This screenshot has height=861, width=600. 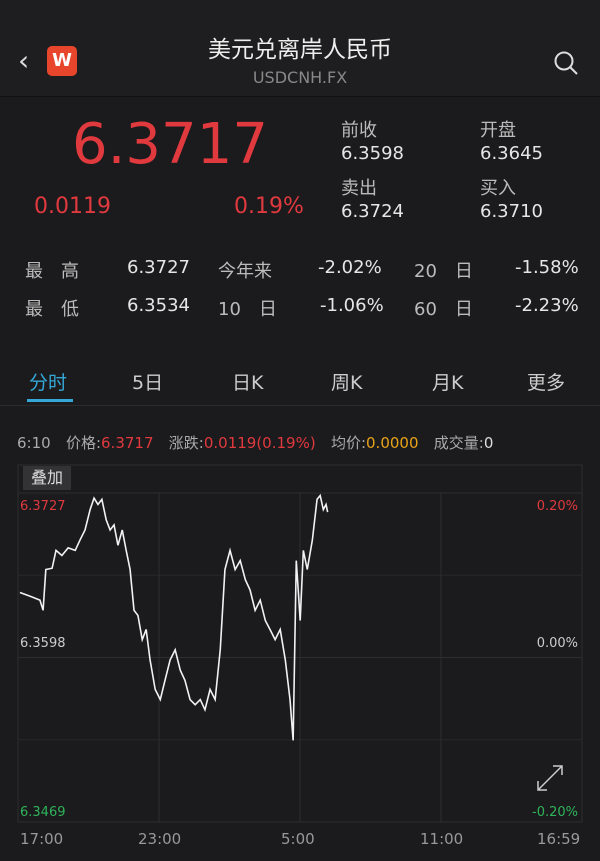 I want to click on info-price-label: 价格:, so click(x=83, y=443).